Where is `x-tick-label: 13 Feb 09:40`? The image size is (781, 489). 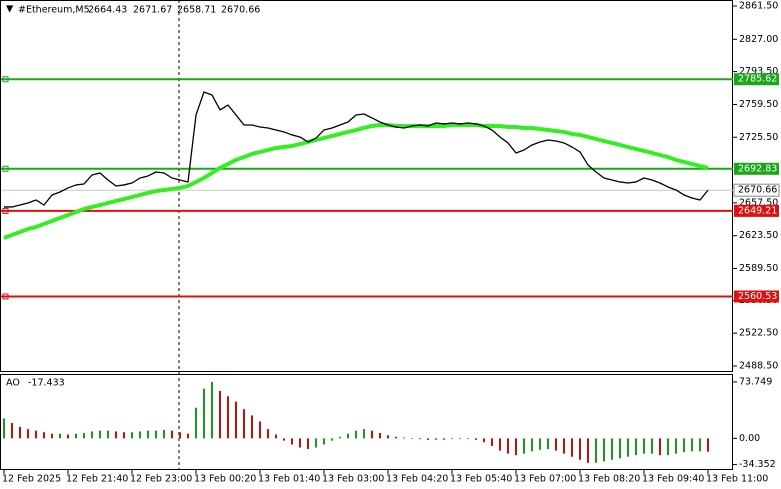
x-tick-label: 13 Feb 09:40 is located at coordinates (673, 479).